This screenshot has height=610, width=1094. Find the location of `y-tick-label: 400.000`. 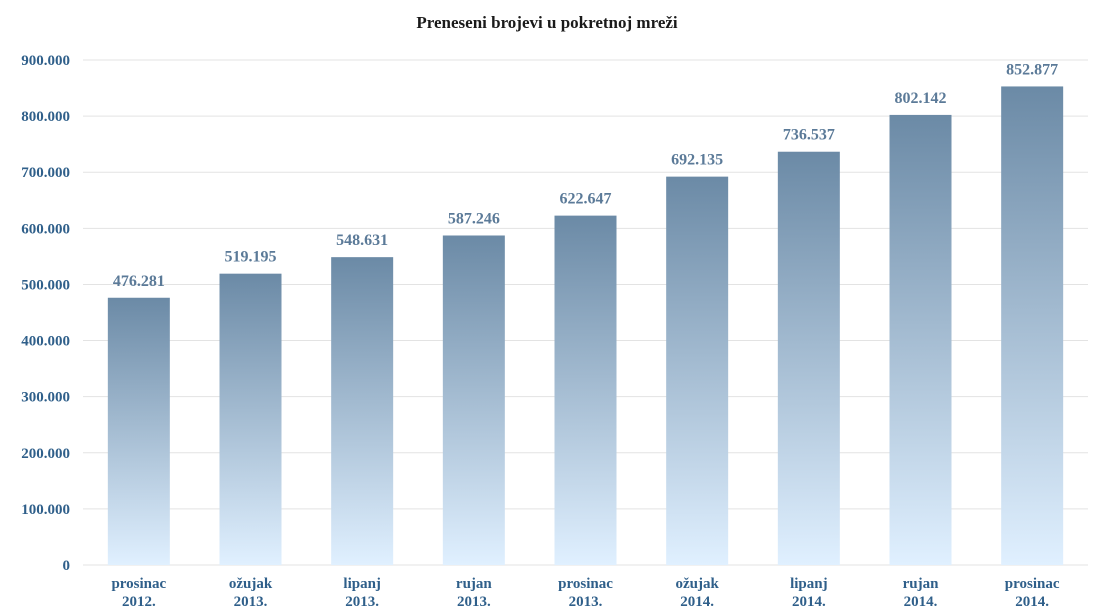

y-tick-label: 400.000 is located at coordinates (45, 342).